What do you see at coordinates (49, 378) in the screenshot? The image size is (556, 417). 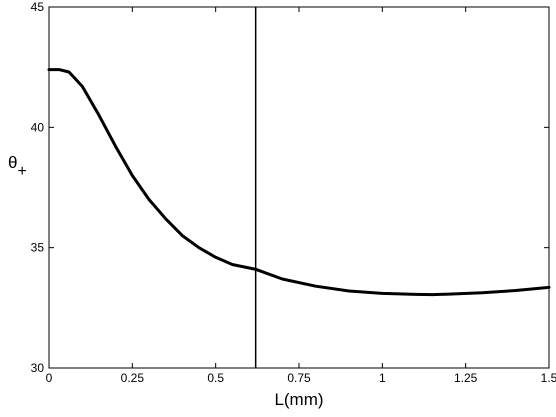 I see `x-tick-label: 0` at bounding box center [49, 378].